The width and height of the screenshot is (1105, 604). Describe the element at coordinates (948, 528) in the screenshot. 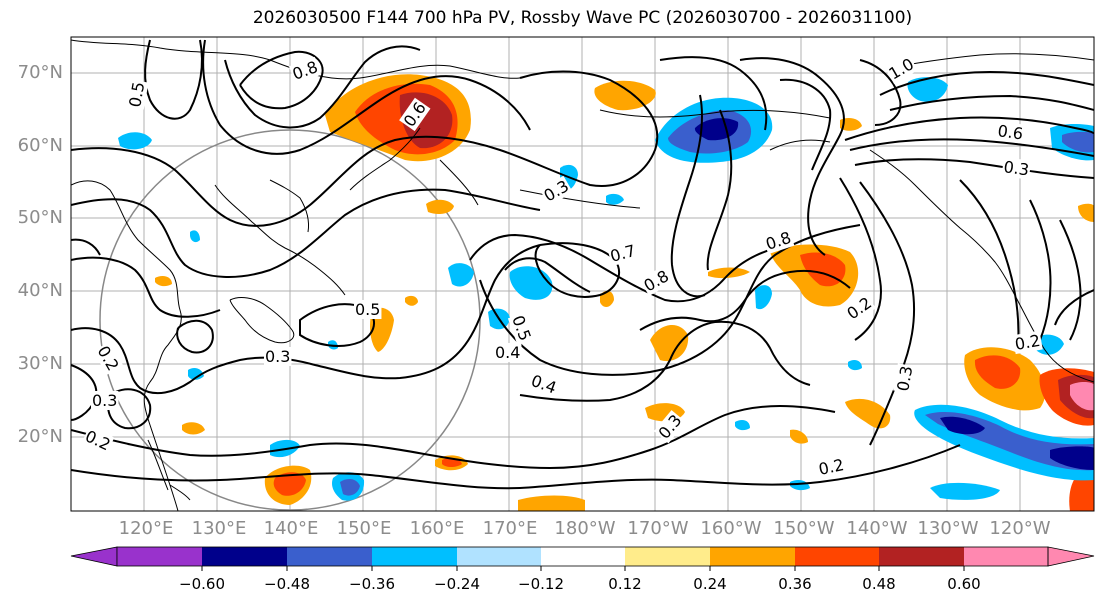

I see `lon-label: 130°W` at that location.